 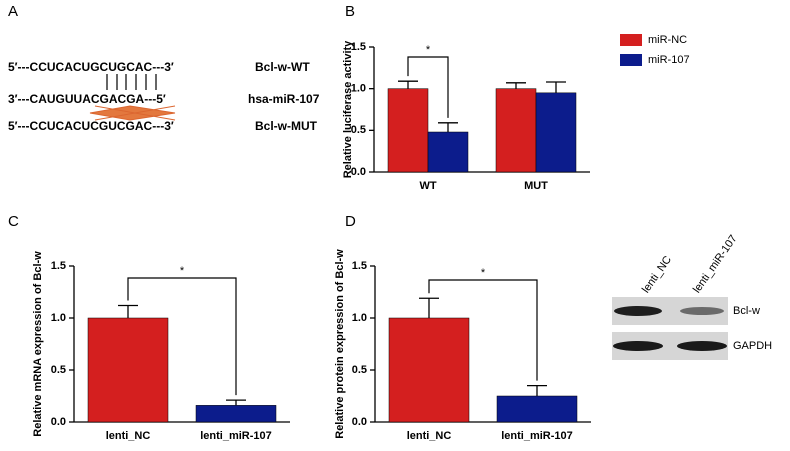 I want to click on blot-row-label: Bcl-w, so click(x=746, y=311).